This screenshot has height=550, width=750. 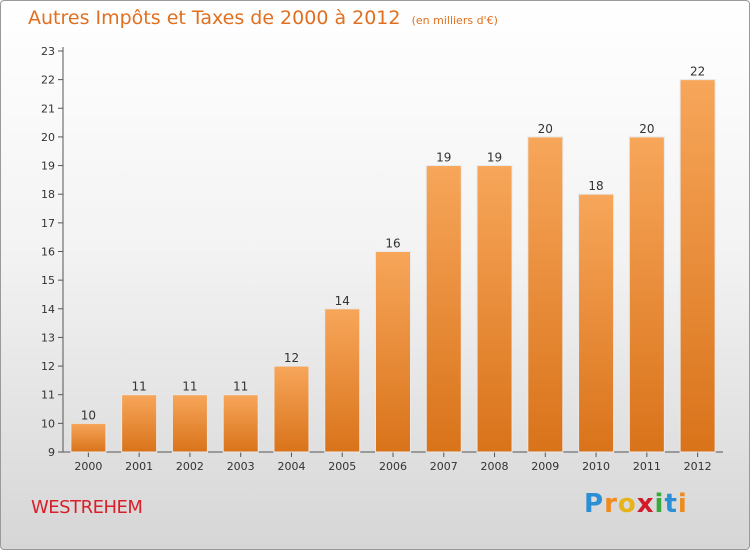 What do you see at coordinates (214, 18) in the screenshot?
I see `chart-title: Autres Impôts et Taxes de 2000 à 2012` at bounding box center [214, 18].